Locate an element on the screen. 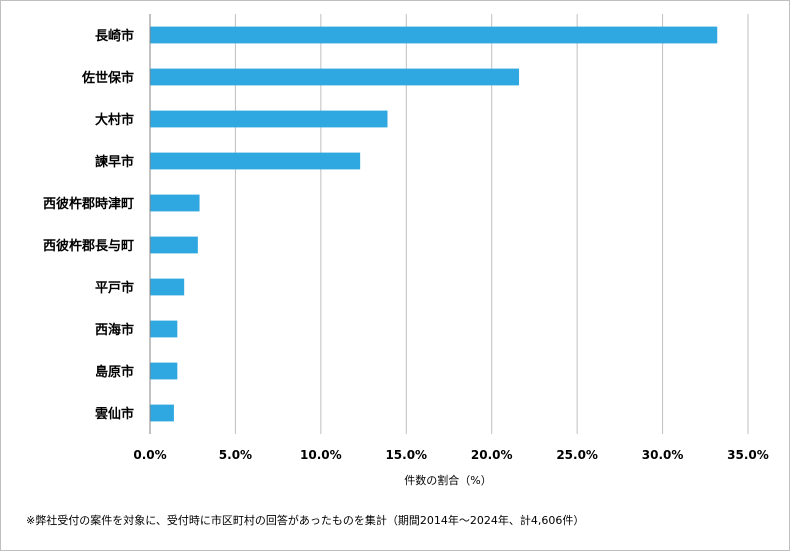 This screenshot has height=551, width=790. x-tick-label: 10.0% is located at coordinates (321, 455).